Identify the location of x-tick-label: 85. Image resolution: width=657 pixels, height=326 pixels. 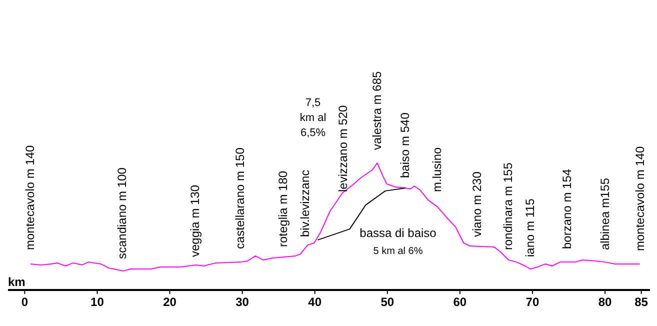
(641, 302).